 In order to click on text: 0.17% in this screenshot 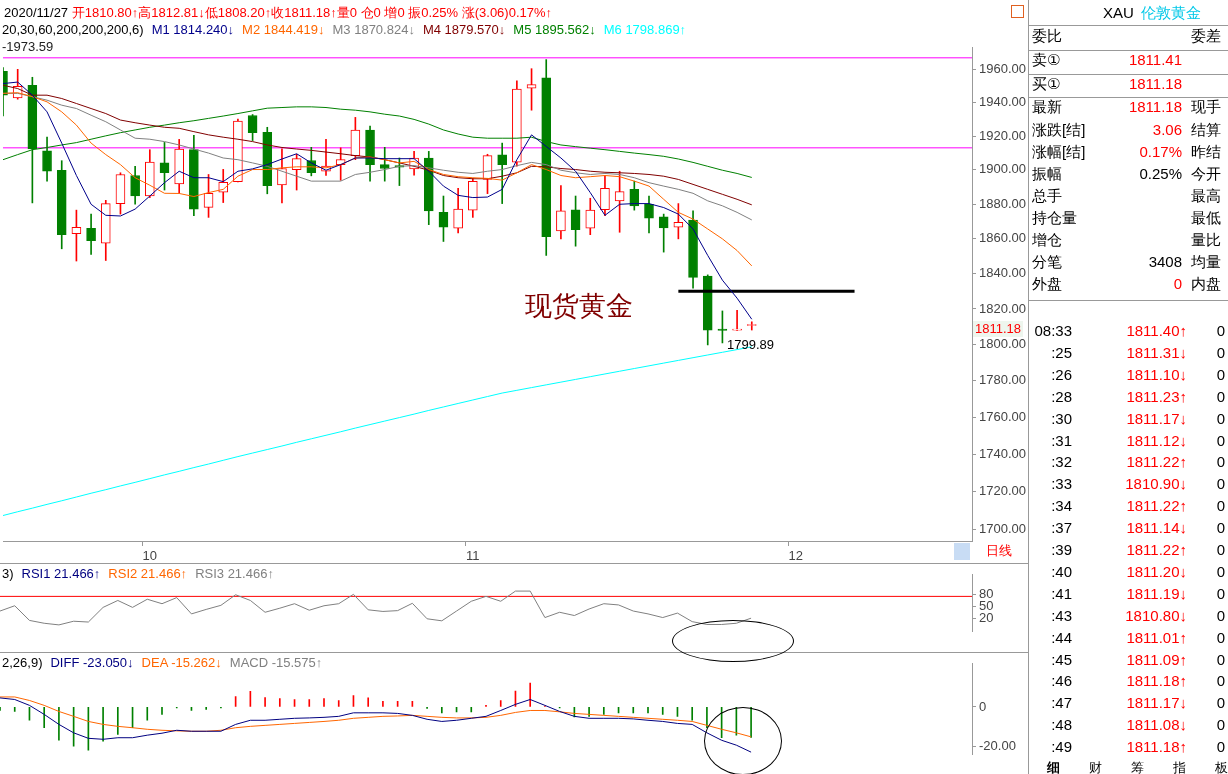, I will do `click(1160, 151)`.